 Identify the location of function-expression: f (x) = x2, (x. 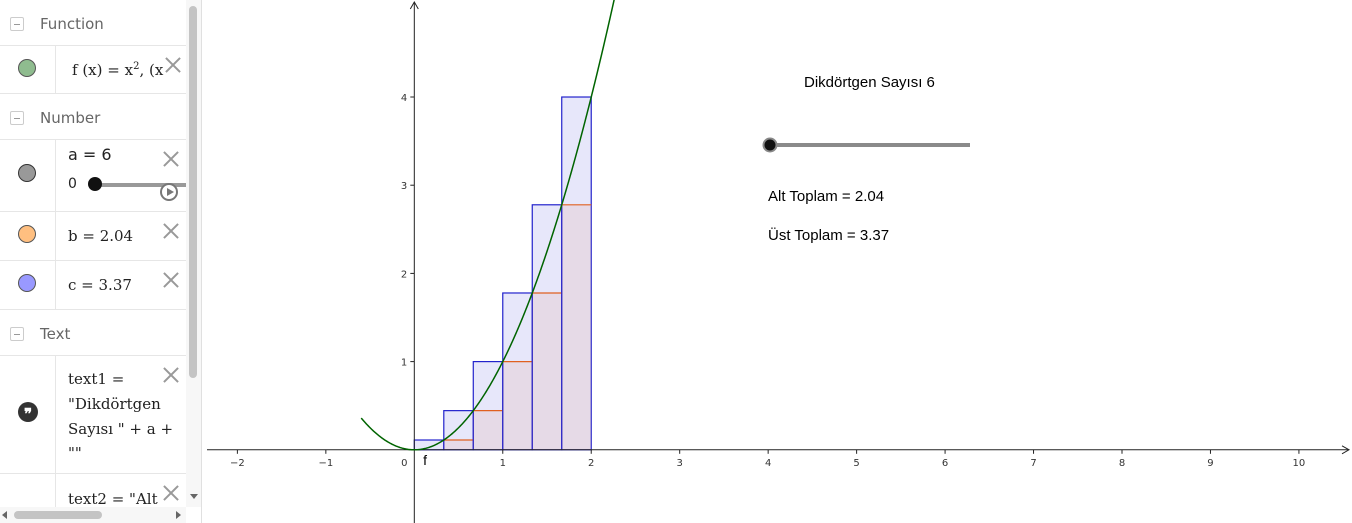
(118, 70).